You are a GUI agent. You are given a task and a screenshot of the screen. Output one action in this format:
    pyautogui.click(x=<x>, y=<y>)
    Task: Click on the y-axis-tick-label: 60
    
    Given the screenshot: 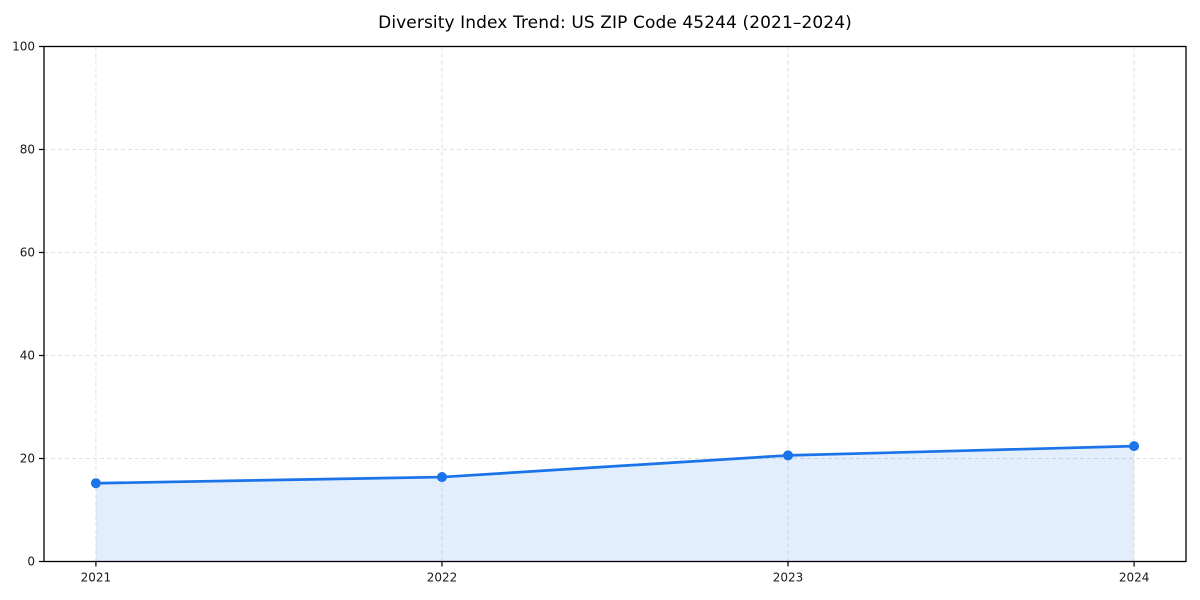 What is the action you would take?
    pyautogui.click(x=27, y=253)
    